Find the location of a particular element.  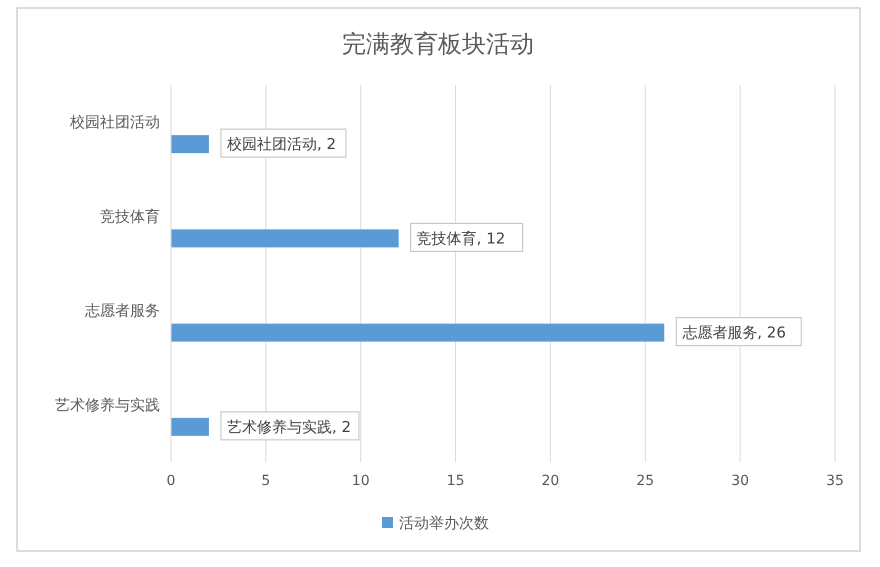

x-tick-label: 5 is located at coordinates (265, 481).